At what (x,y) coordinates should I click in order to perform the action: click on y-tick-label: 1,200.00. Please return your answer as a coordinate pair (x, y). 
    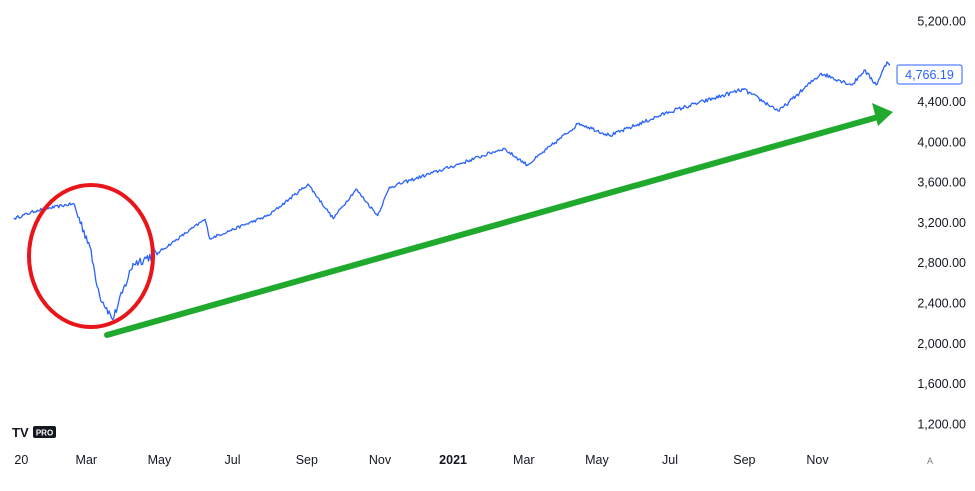
    Looking at the image, I should click on (941, 424).